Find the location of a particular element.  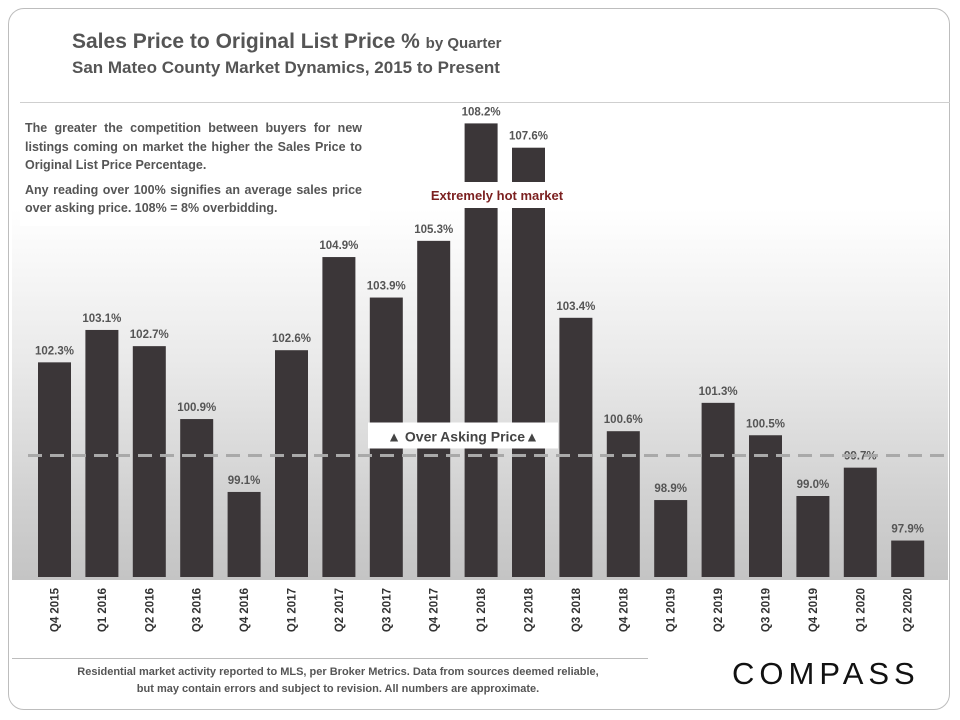

x-tick-q1-2017: Q1 2017 is located at coordinates (293, 610).